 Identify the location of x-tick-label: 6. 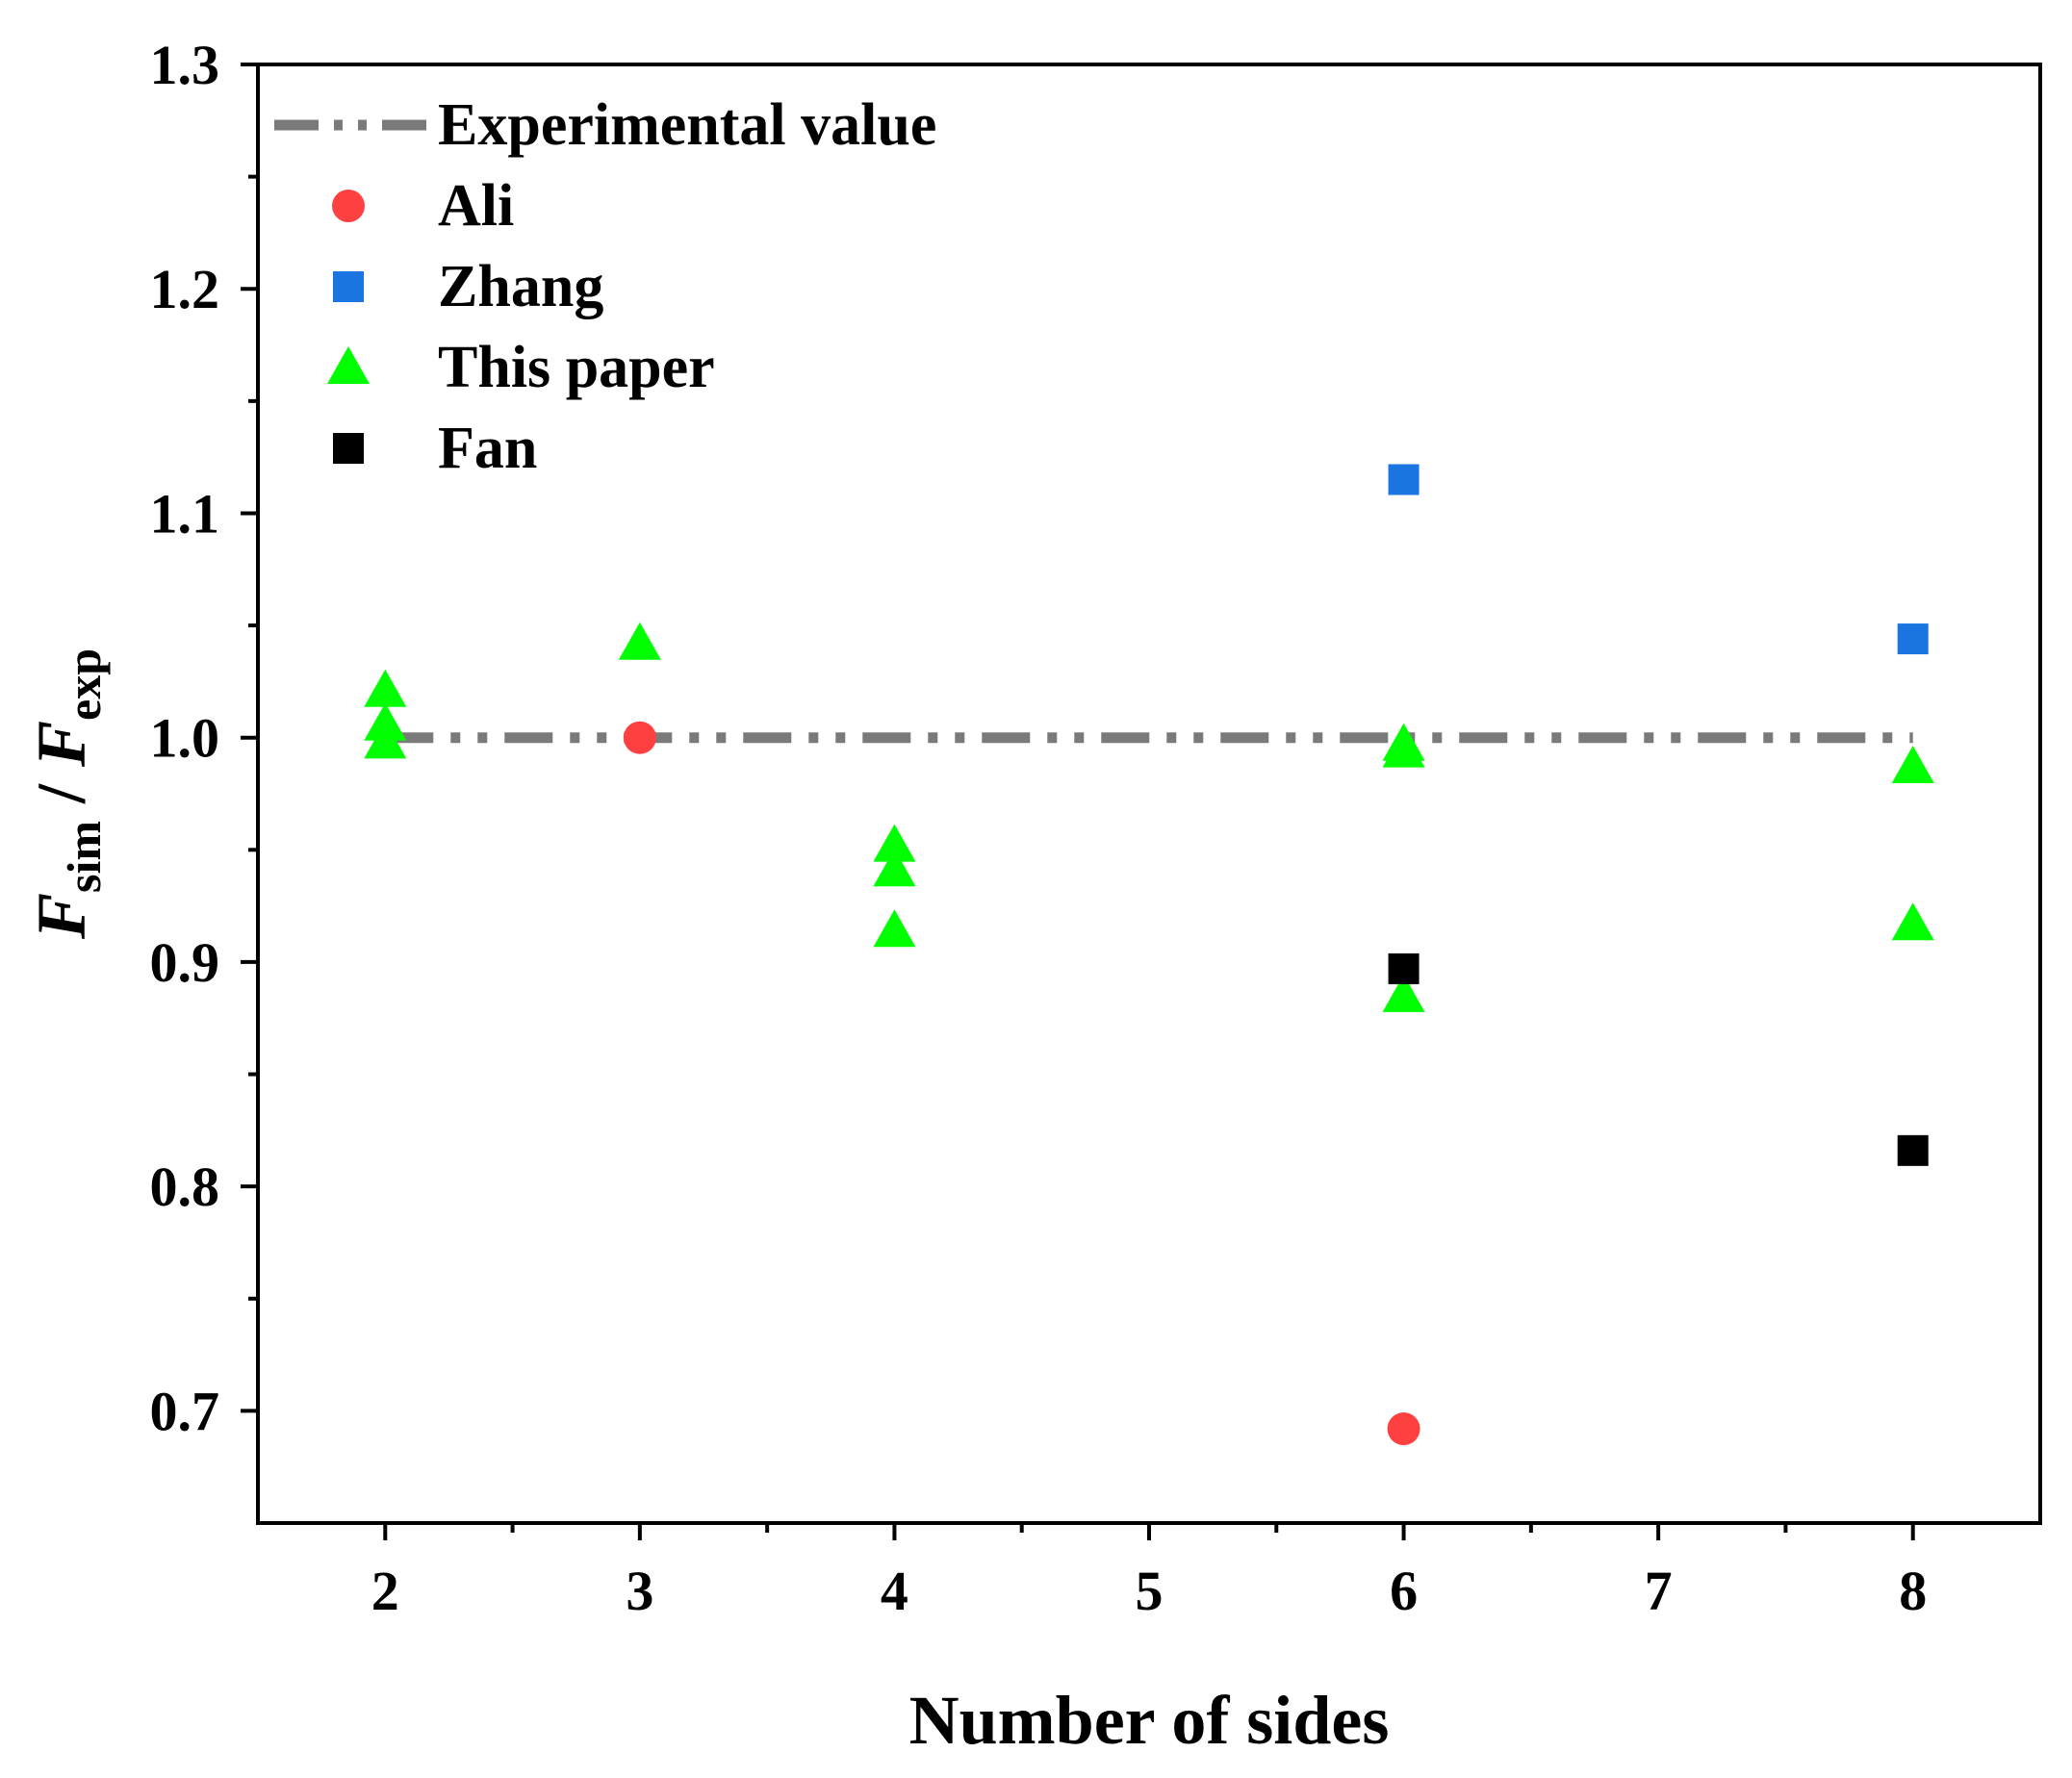
(1404, 1591).